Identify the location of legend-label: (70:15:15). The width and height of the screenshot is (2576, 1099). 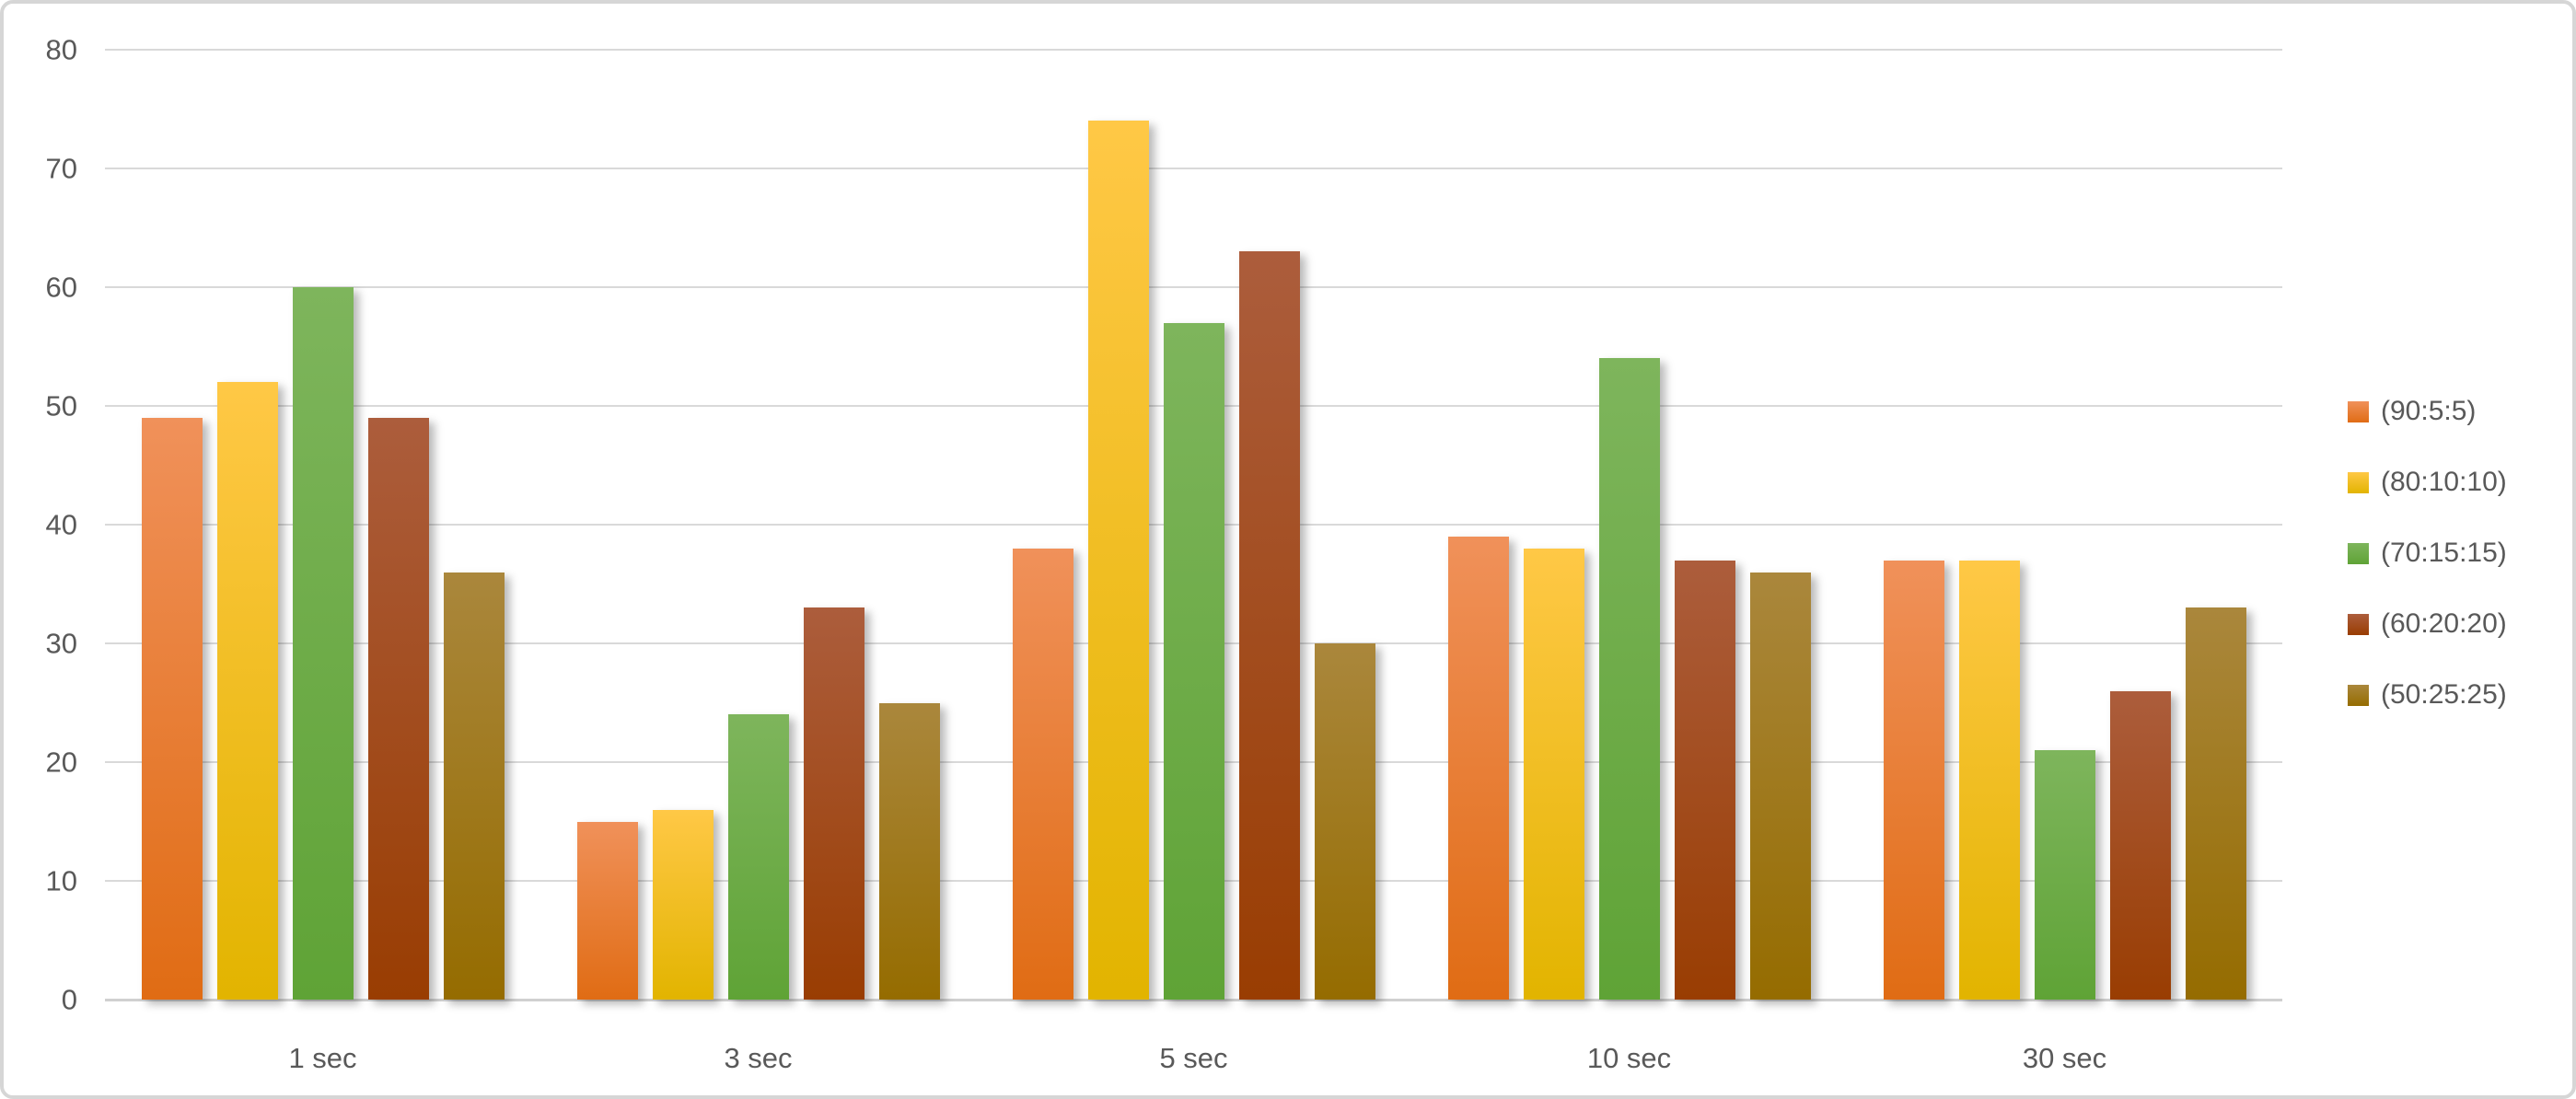
(2444, 553).